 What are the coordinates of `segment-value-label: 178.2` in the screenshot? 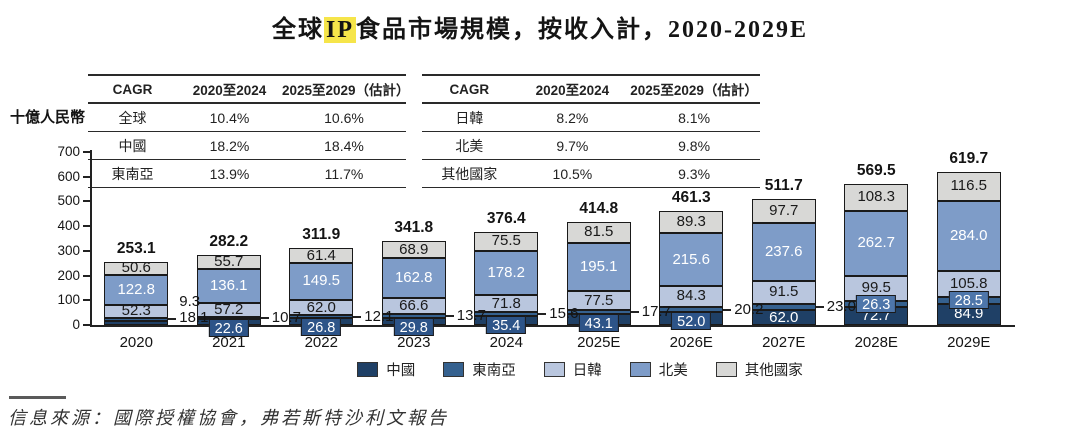 It's located at (506, 272).